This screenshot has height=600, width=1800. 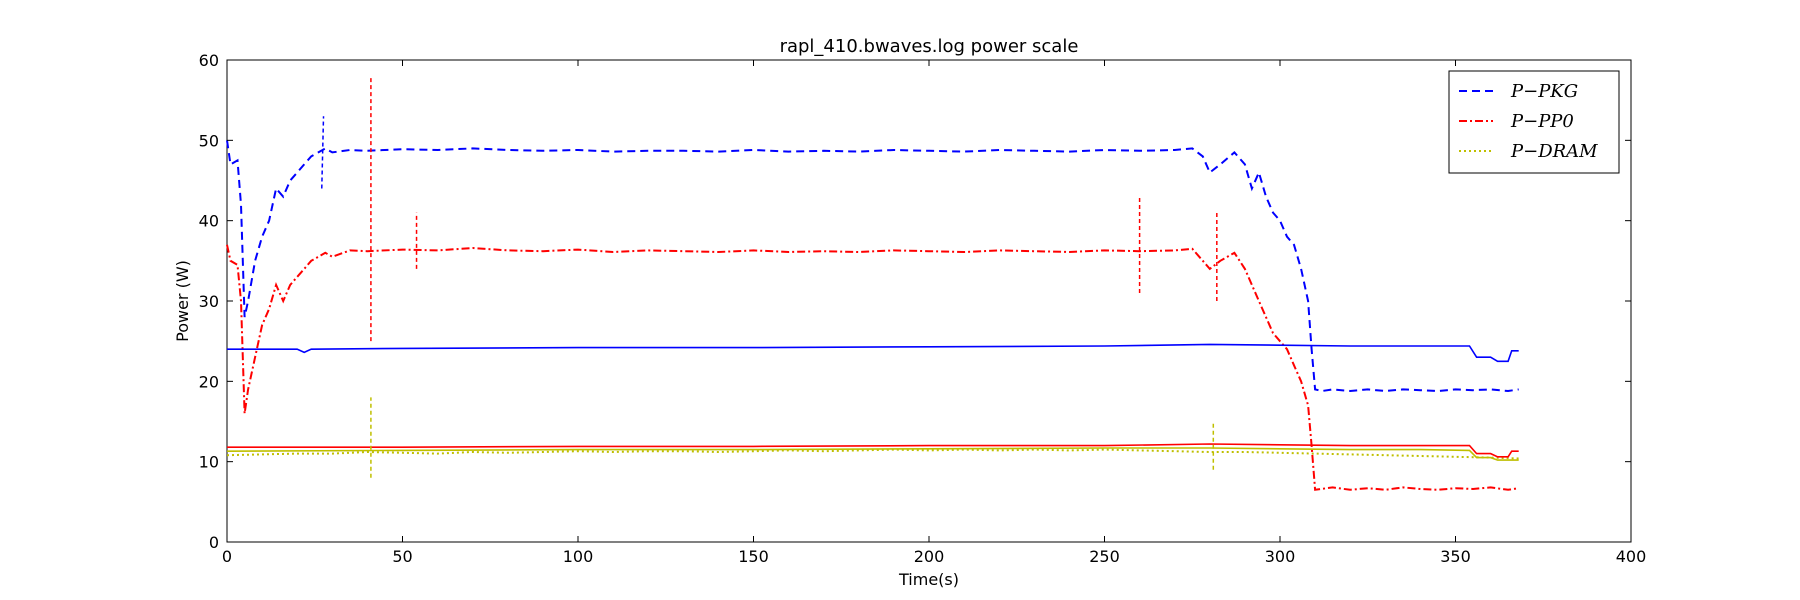 What do you see at coordinates (1455, 556) in the screenshot?
I see `x-tick-label: 350` at bounding box center [1455, 556].